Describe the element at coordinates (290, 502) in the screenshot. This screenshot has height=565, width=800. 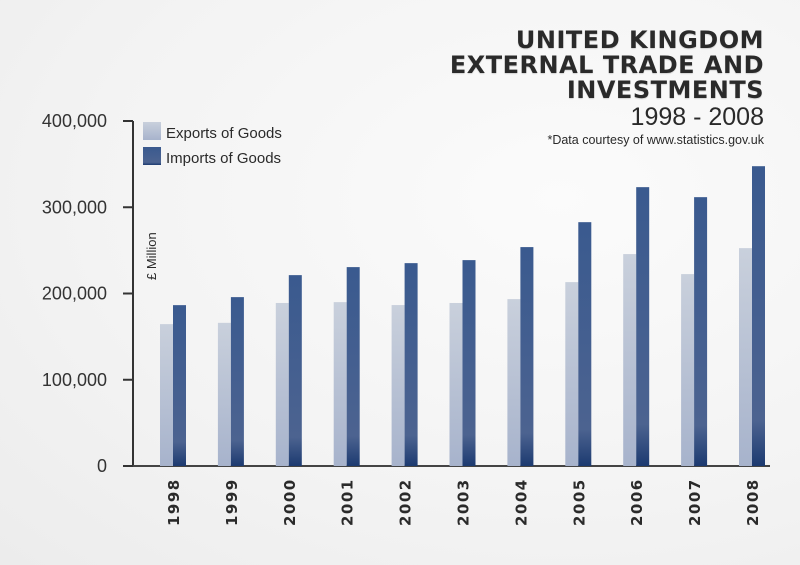
I see `x-tick-label: 2000` at that location.